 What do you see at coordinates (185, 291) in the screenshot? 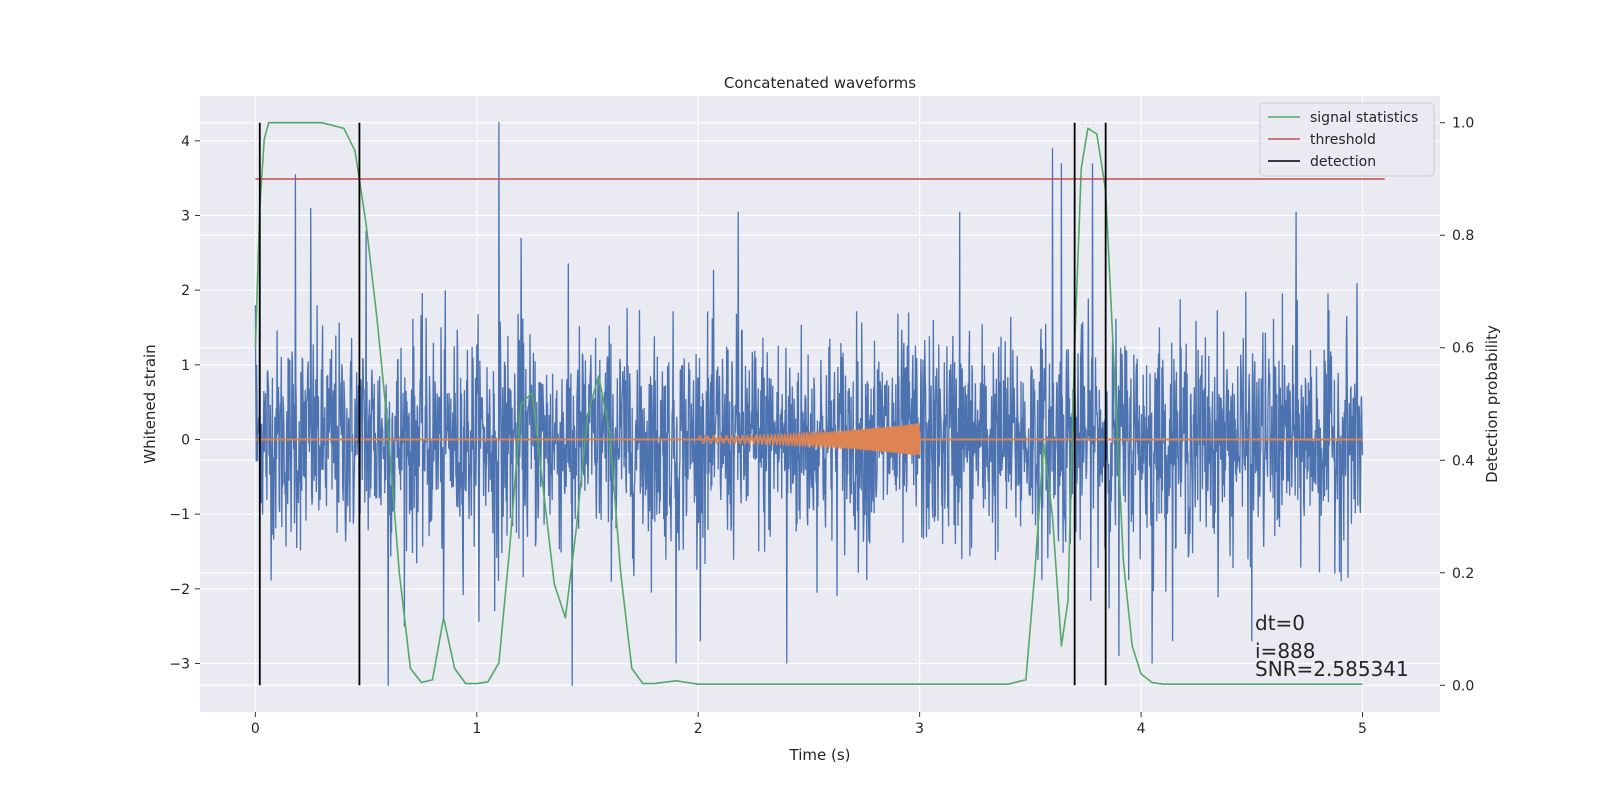
I see `y-tick-label: 2` at bounding box center [185, 291].